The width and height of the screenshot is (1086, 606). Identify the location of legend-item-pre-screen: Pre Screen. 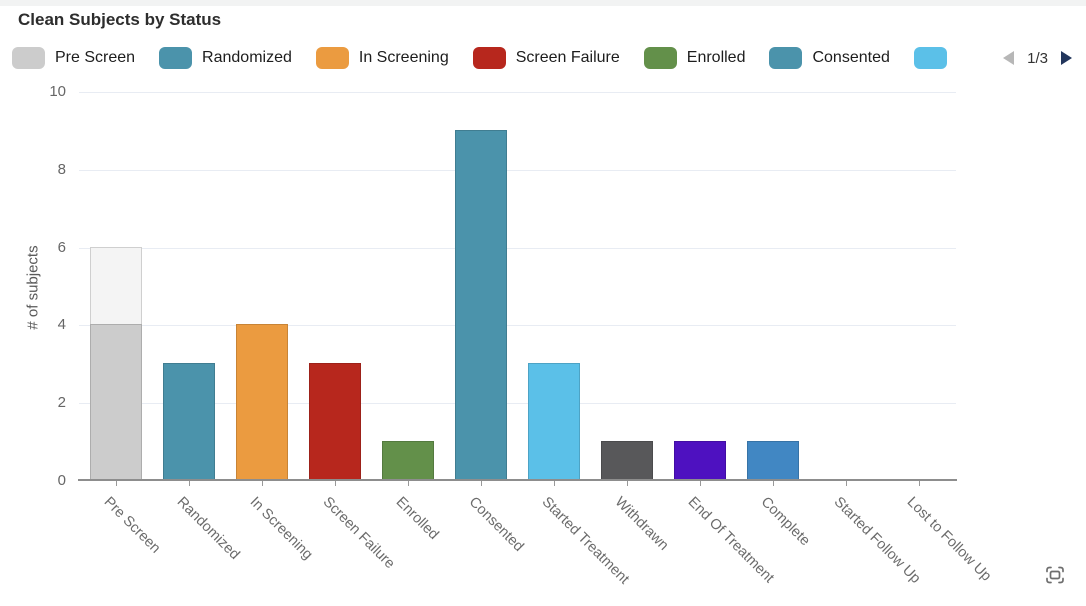
(73, 58).